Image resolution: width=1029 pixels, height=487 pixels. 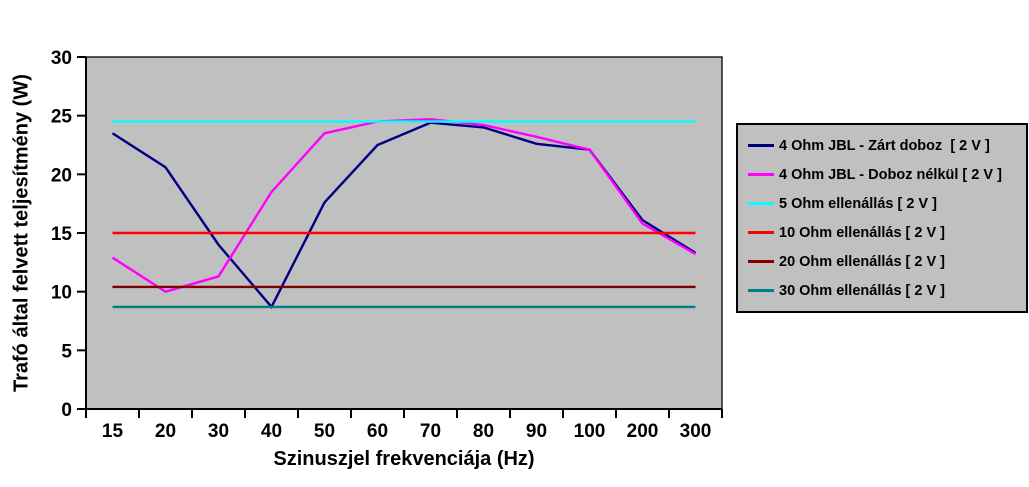 I want to click on legend-item: 4 Ohm JBL - Zárt doboz [ 2 V ], so click(x=886, y=146).